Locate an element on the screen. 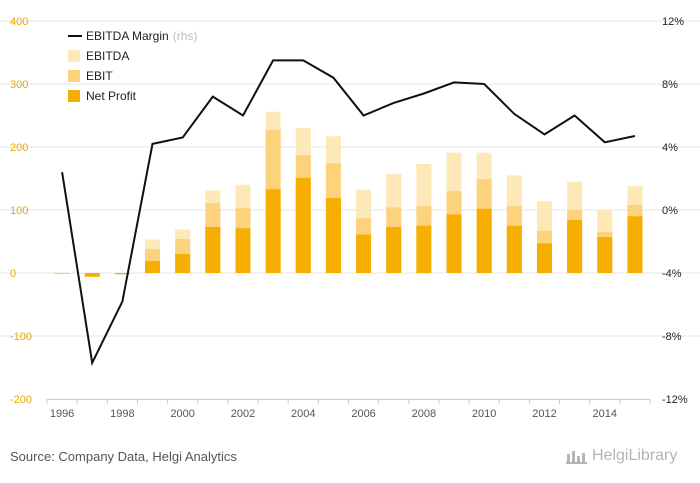  bar-net-profit-2001 is located at coordinates (213, 250).